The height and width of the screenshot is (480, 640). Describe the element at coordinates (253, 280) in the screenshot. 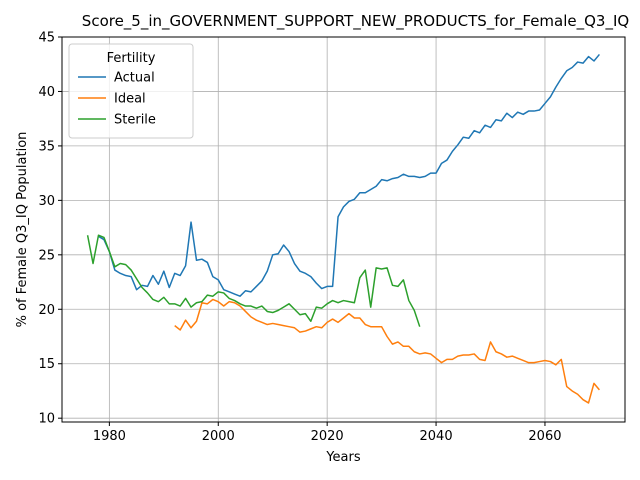

I see `series-line-sterile` at that location.